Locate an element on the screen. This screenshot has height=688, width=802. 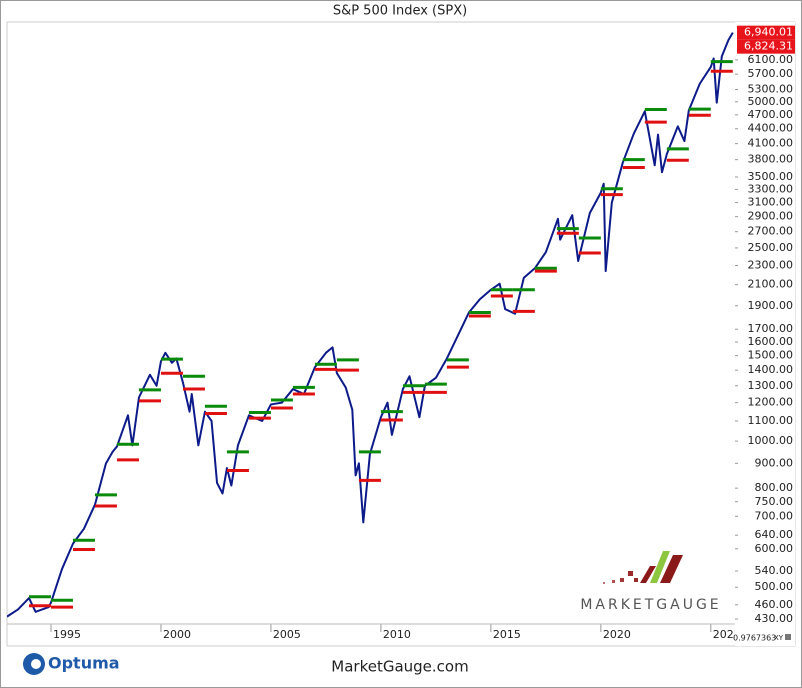
y-tick-label: 4100.00 is located at coordinates (771, 143).